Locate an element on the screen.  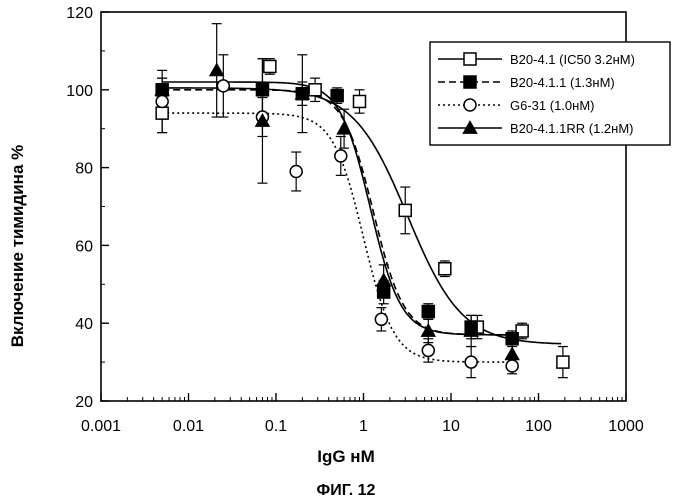
x-tick-label: 1000 is located at coordinates (626, 426).